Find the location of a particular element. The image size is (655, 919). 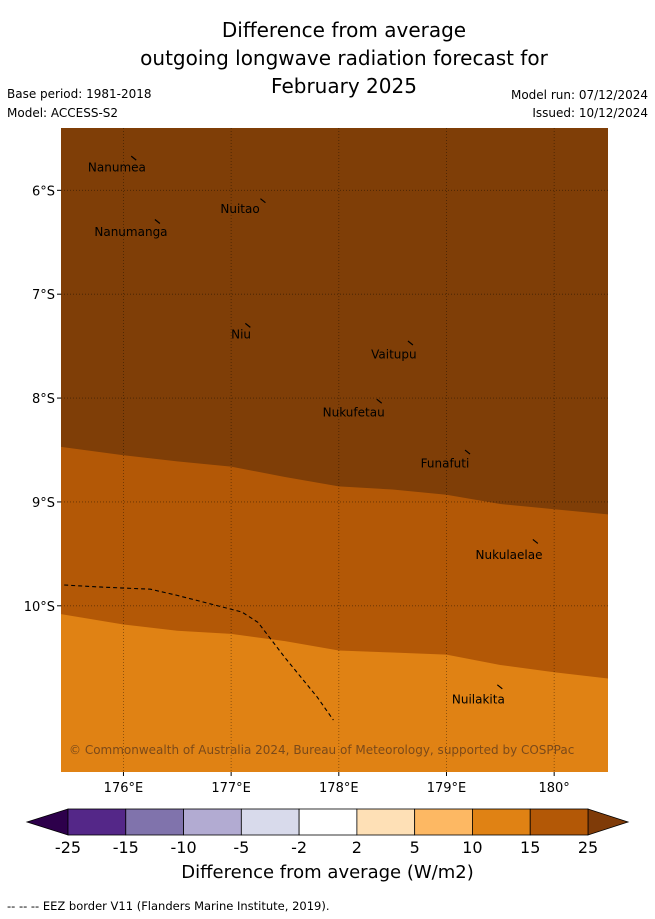

island-nuilakita: Nuilakita is located at coordinates (478, 695).